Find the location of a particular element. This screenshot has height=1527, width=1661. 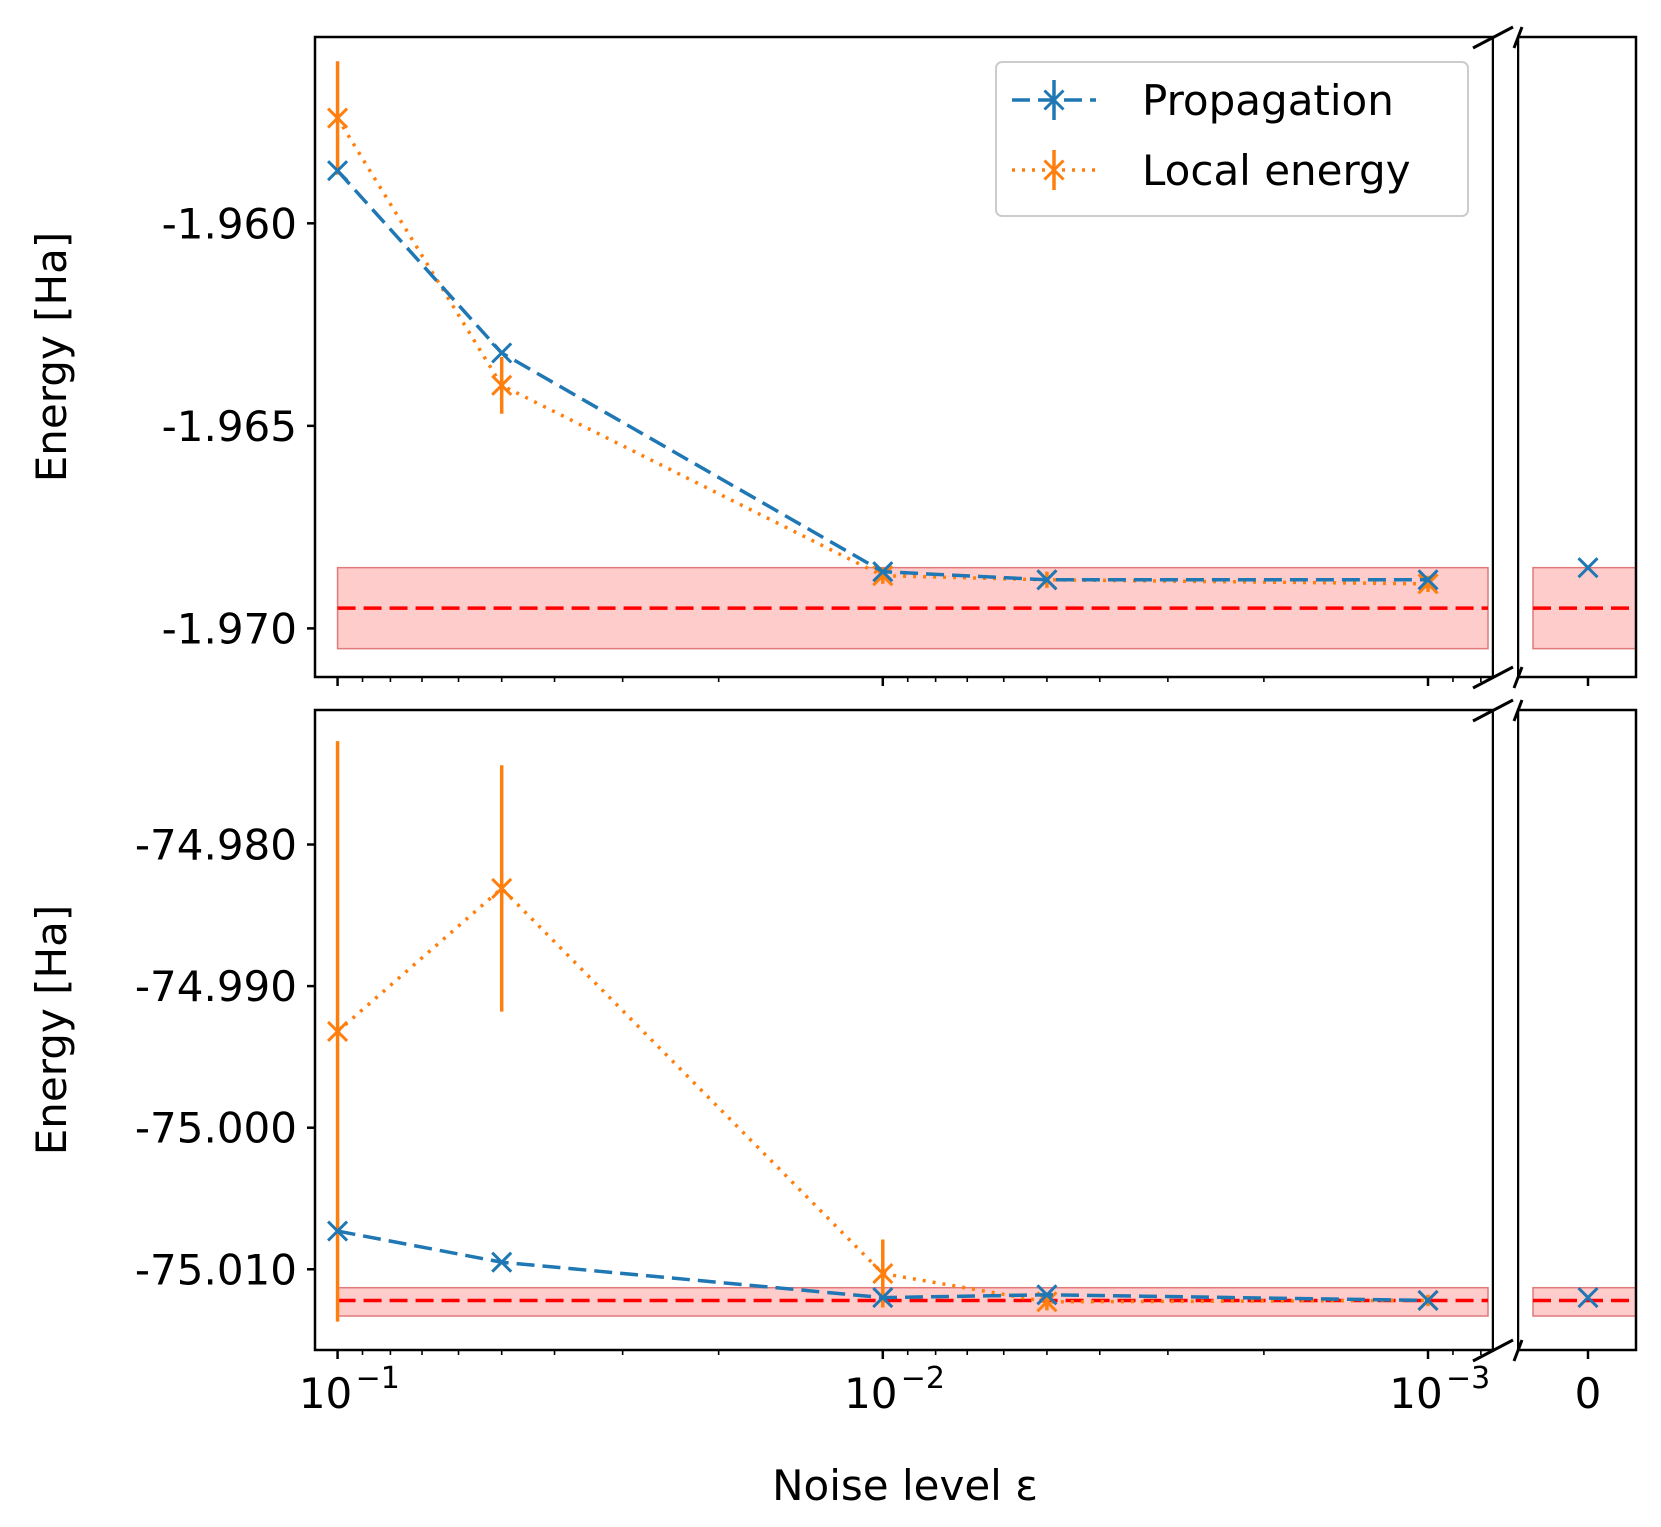

x-tick-label-2: 10 is located at coordinates (1415, 1393).